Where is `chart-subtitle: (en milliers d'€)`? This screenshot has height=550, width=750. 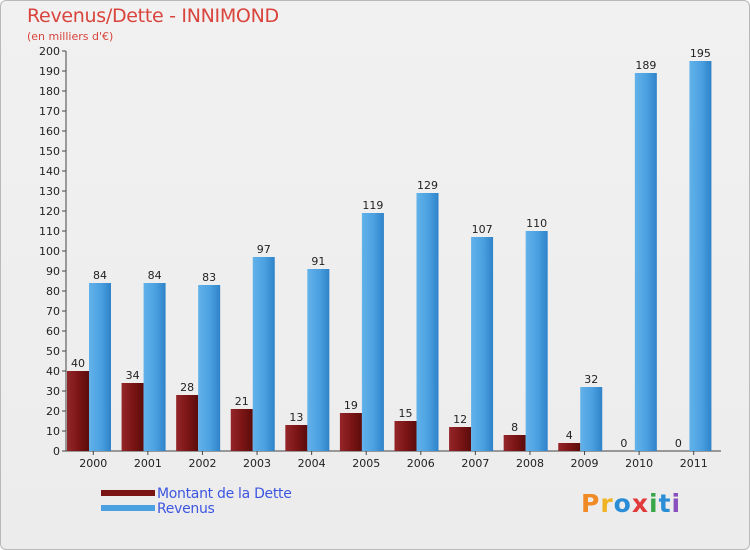
chart-subtitle: (en milliers d'€) is located at coordinates (70, 36).